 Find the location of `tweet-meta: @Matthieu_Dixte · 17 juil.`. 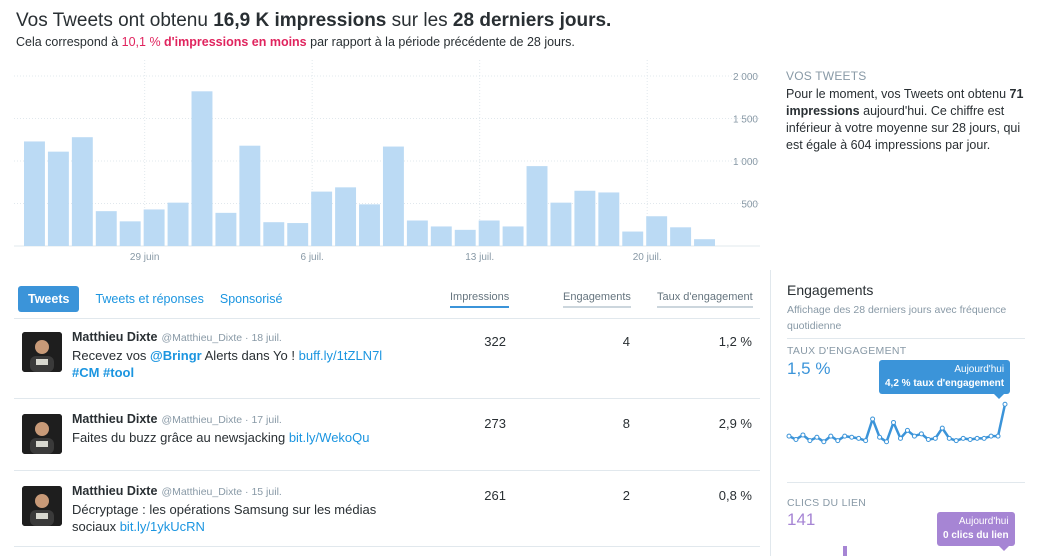

tweet-meta: @Matthieu_Dixte · 17 juil. is located at coordinates (221, 420).